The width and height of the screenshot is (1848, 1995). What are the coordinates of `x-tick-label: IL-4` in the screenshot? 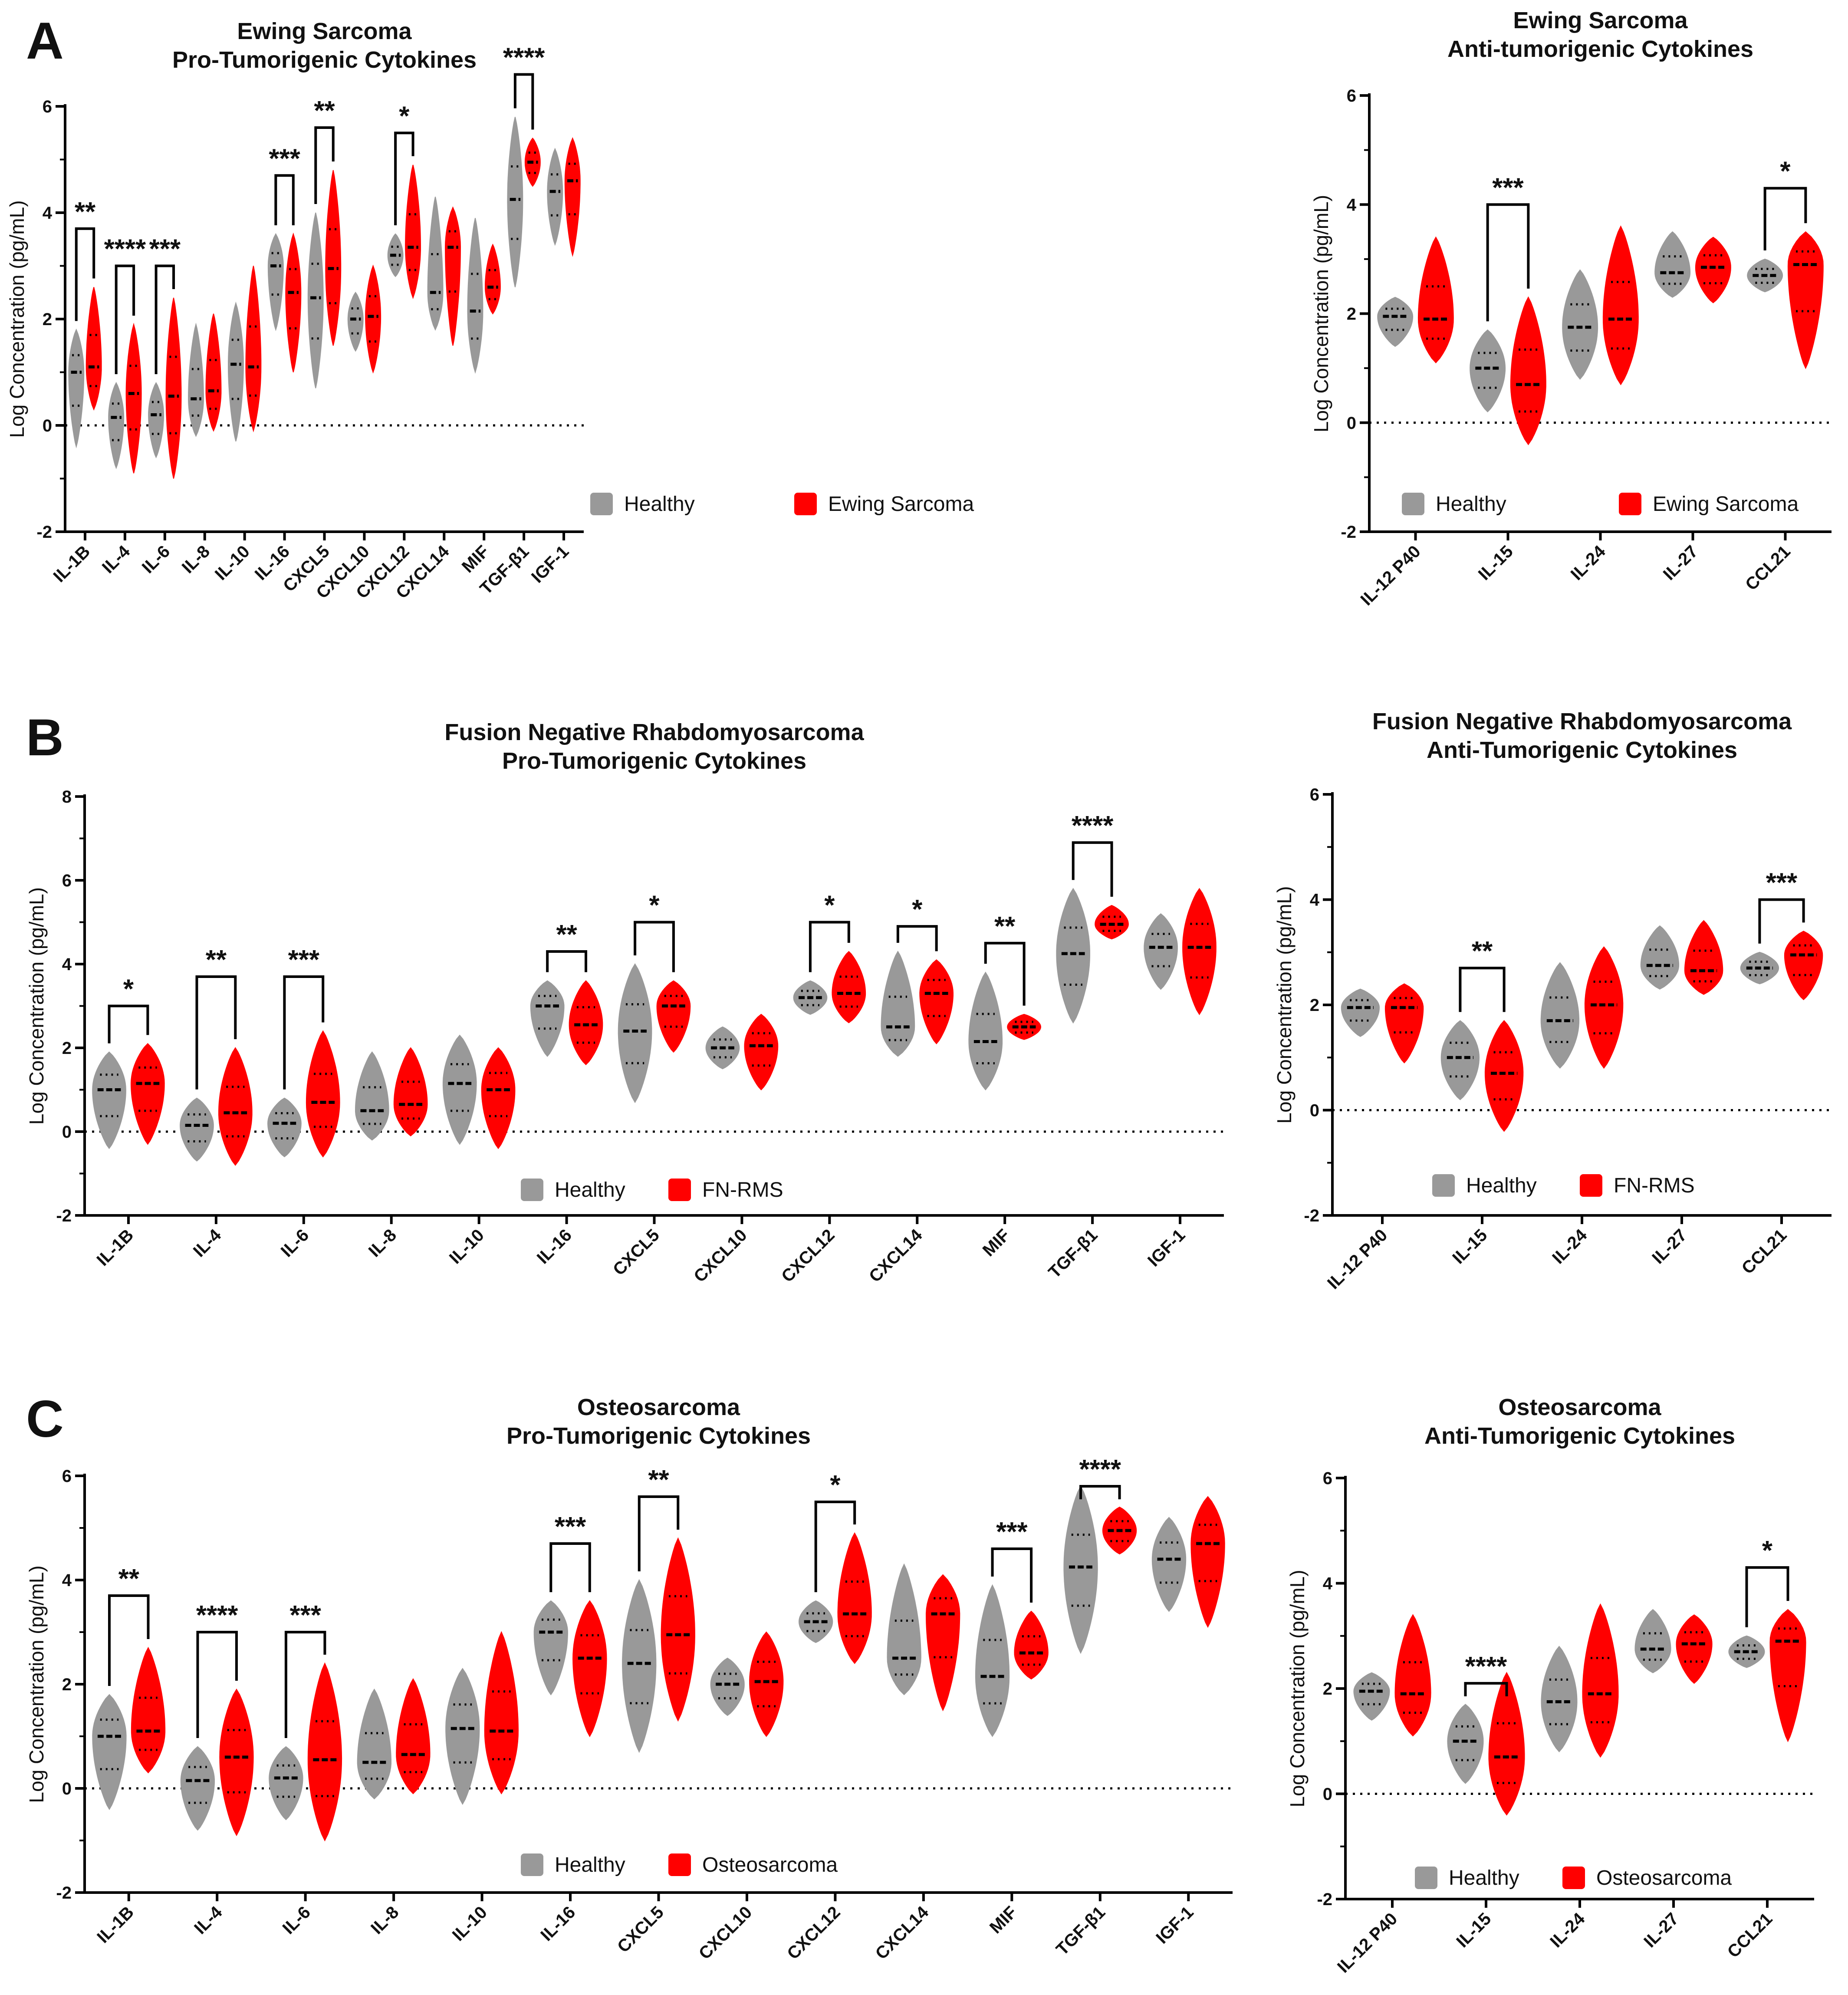 It's located at (207, 1243).